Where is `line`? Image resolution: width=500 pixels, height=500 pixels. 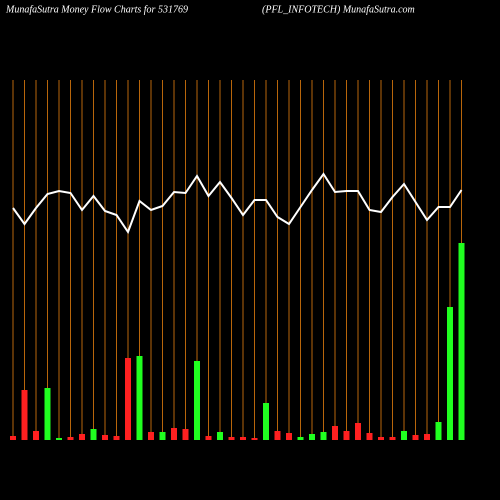
line is located at coordinates (237, 203).